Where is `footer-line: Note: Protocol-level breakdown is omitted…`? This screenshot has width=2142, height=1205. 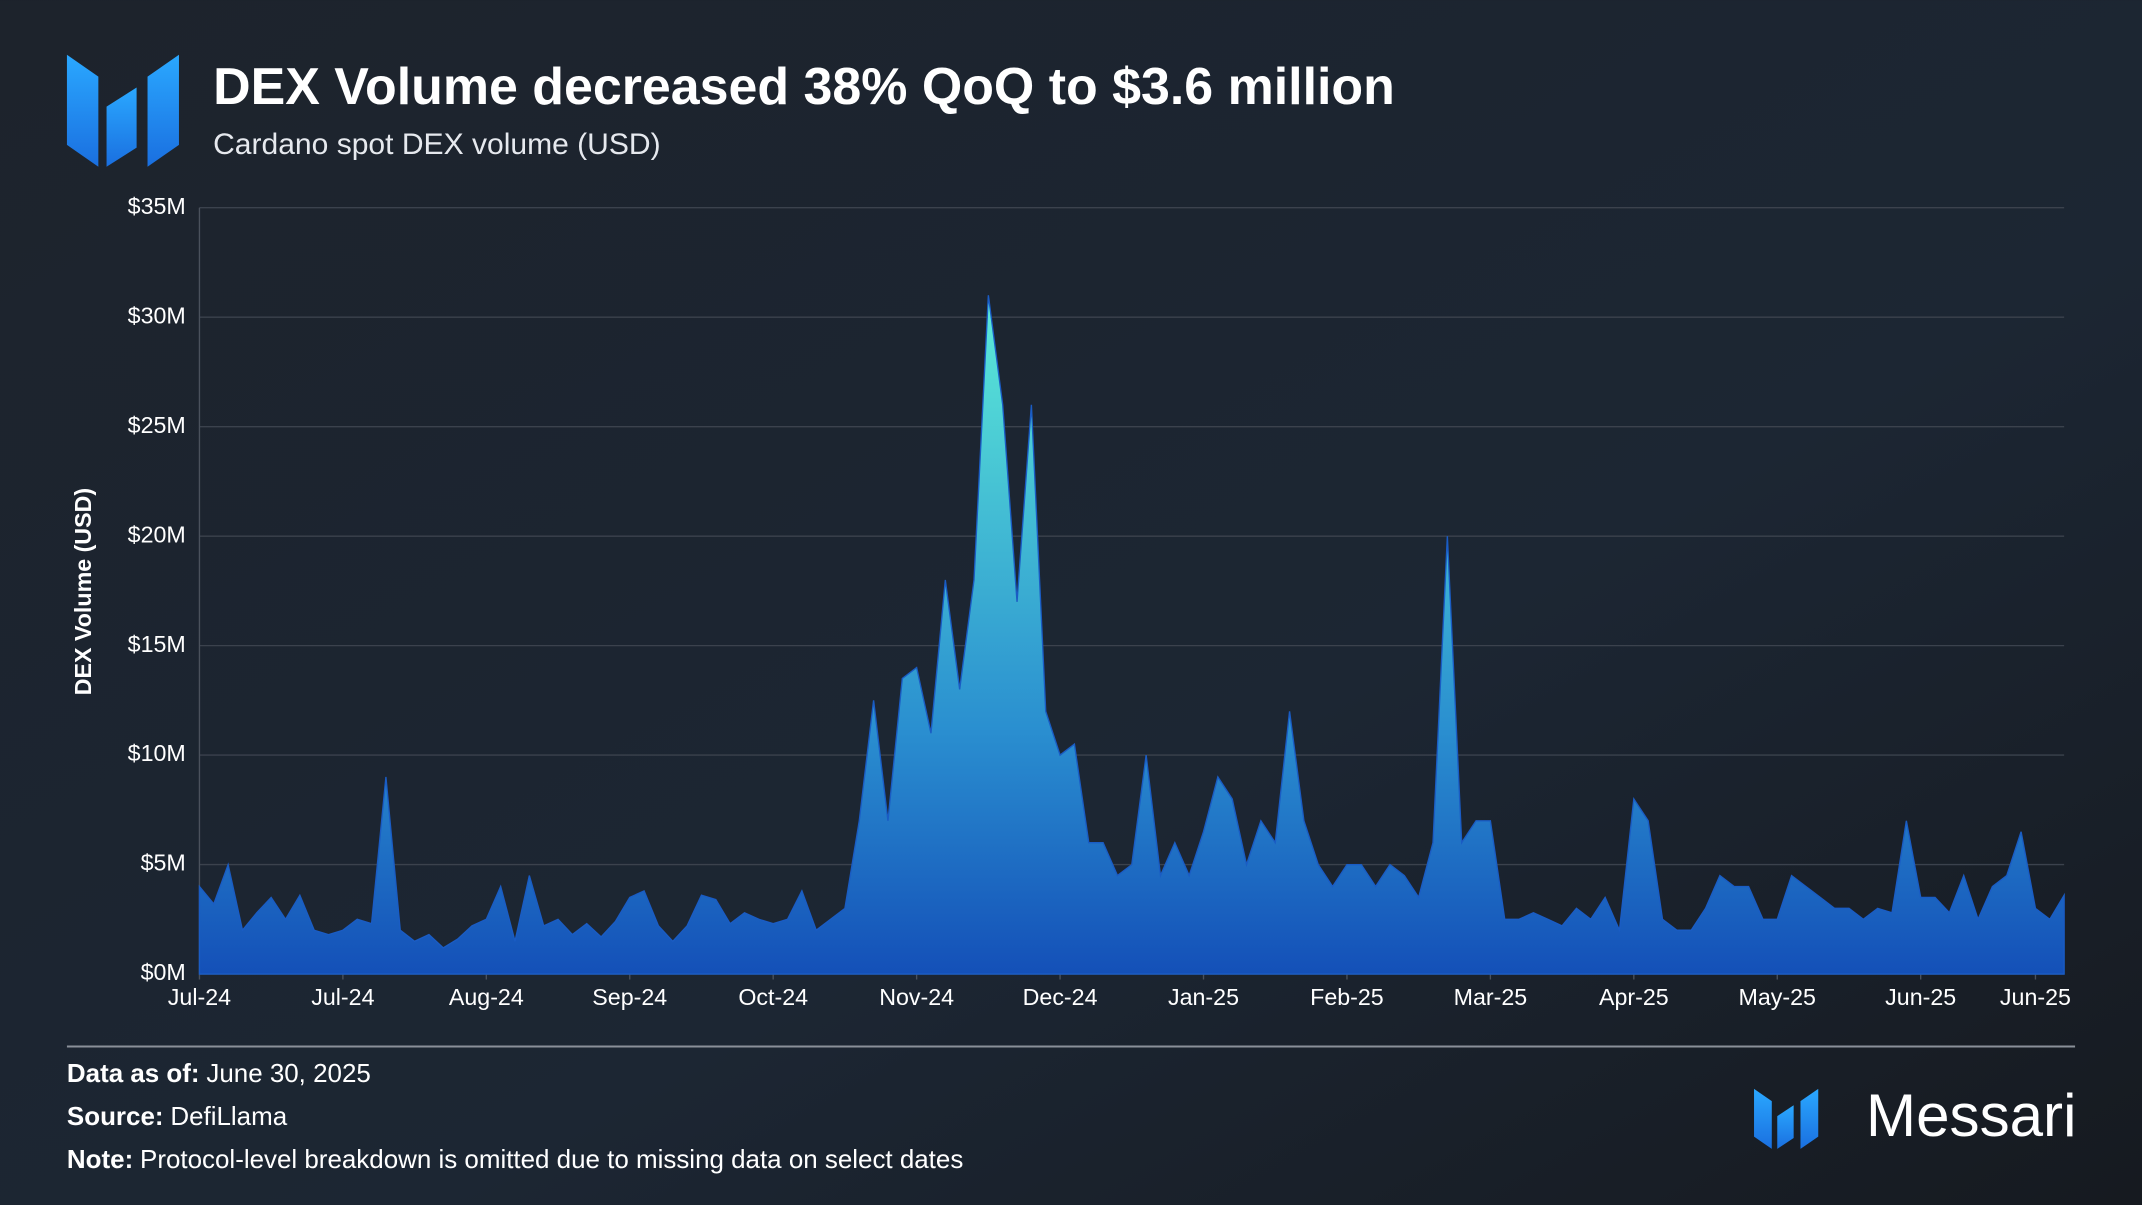
footer-line: Note: Protocol-level breakdown is omitted… is located at coordinates (515, 1160).